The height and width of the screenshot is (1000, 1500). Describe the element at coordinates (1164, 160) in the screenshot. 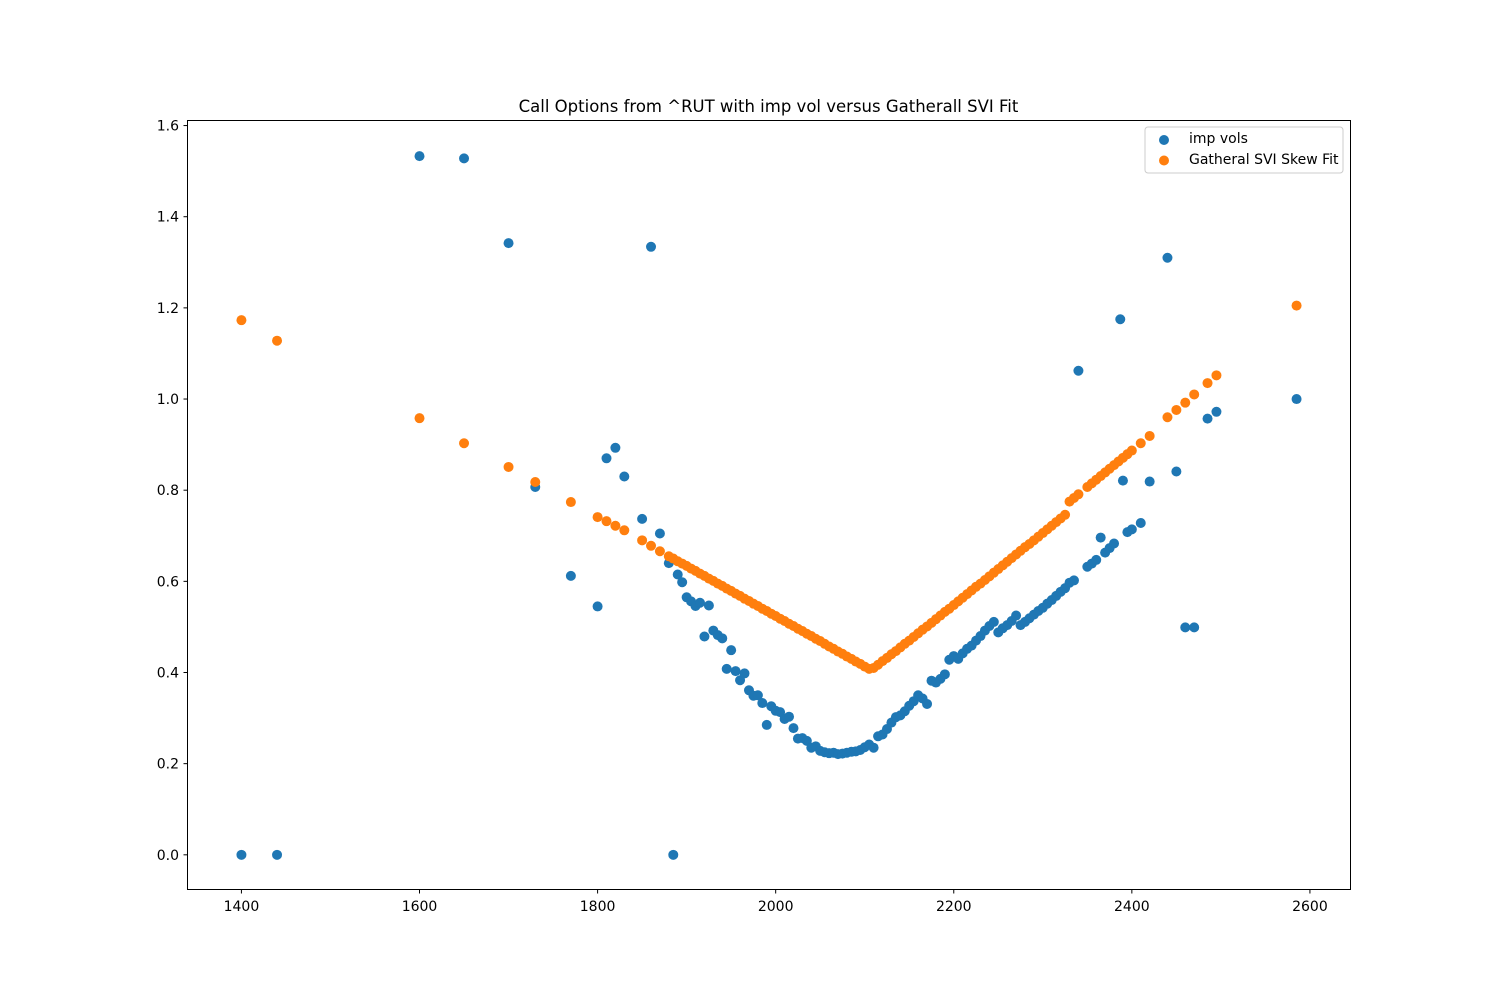

I see `legend-marker-svi-fit` at that location.